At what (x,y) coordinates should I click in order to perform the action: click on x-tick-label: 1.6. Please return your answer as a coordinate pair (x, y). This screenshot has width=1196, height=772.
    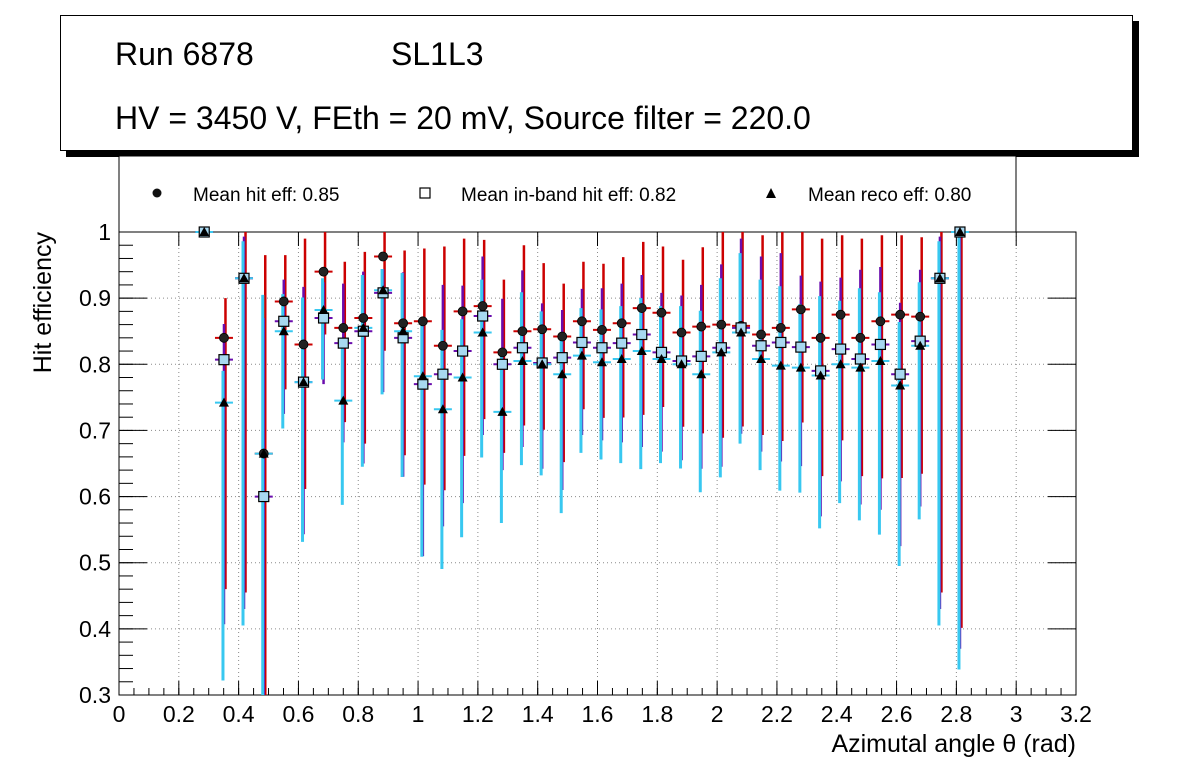
    Looking at the image, I should click on (598, 714).